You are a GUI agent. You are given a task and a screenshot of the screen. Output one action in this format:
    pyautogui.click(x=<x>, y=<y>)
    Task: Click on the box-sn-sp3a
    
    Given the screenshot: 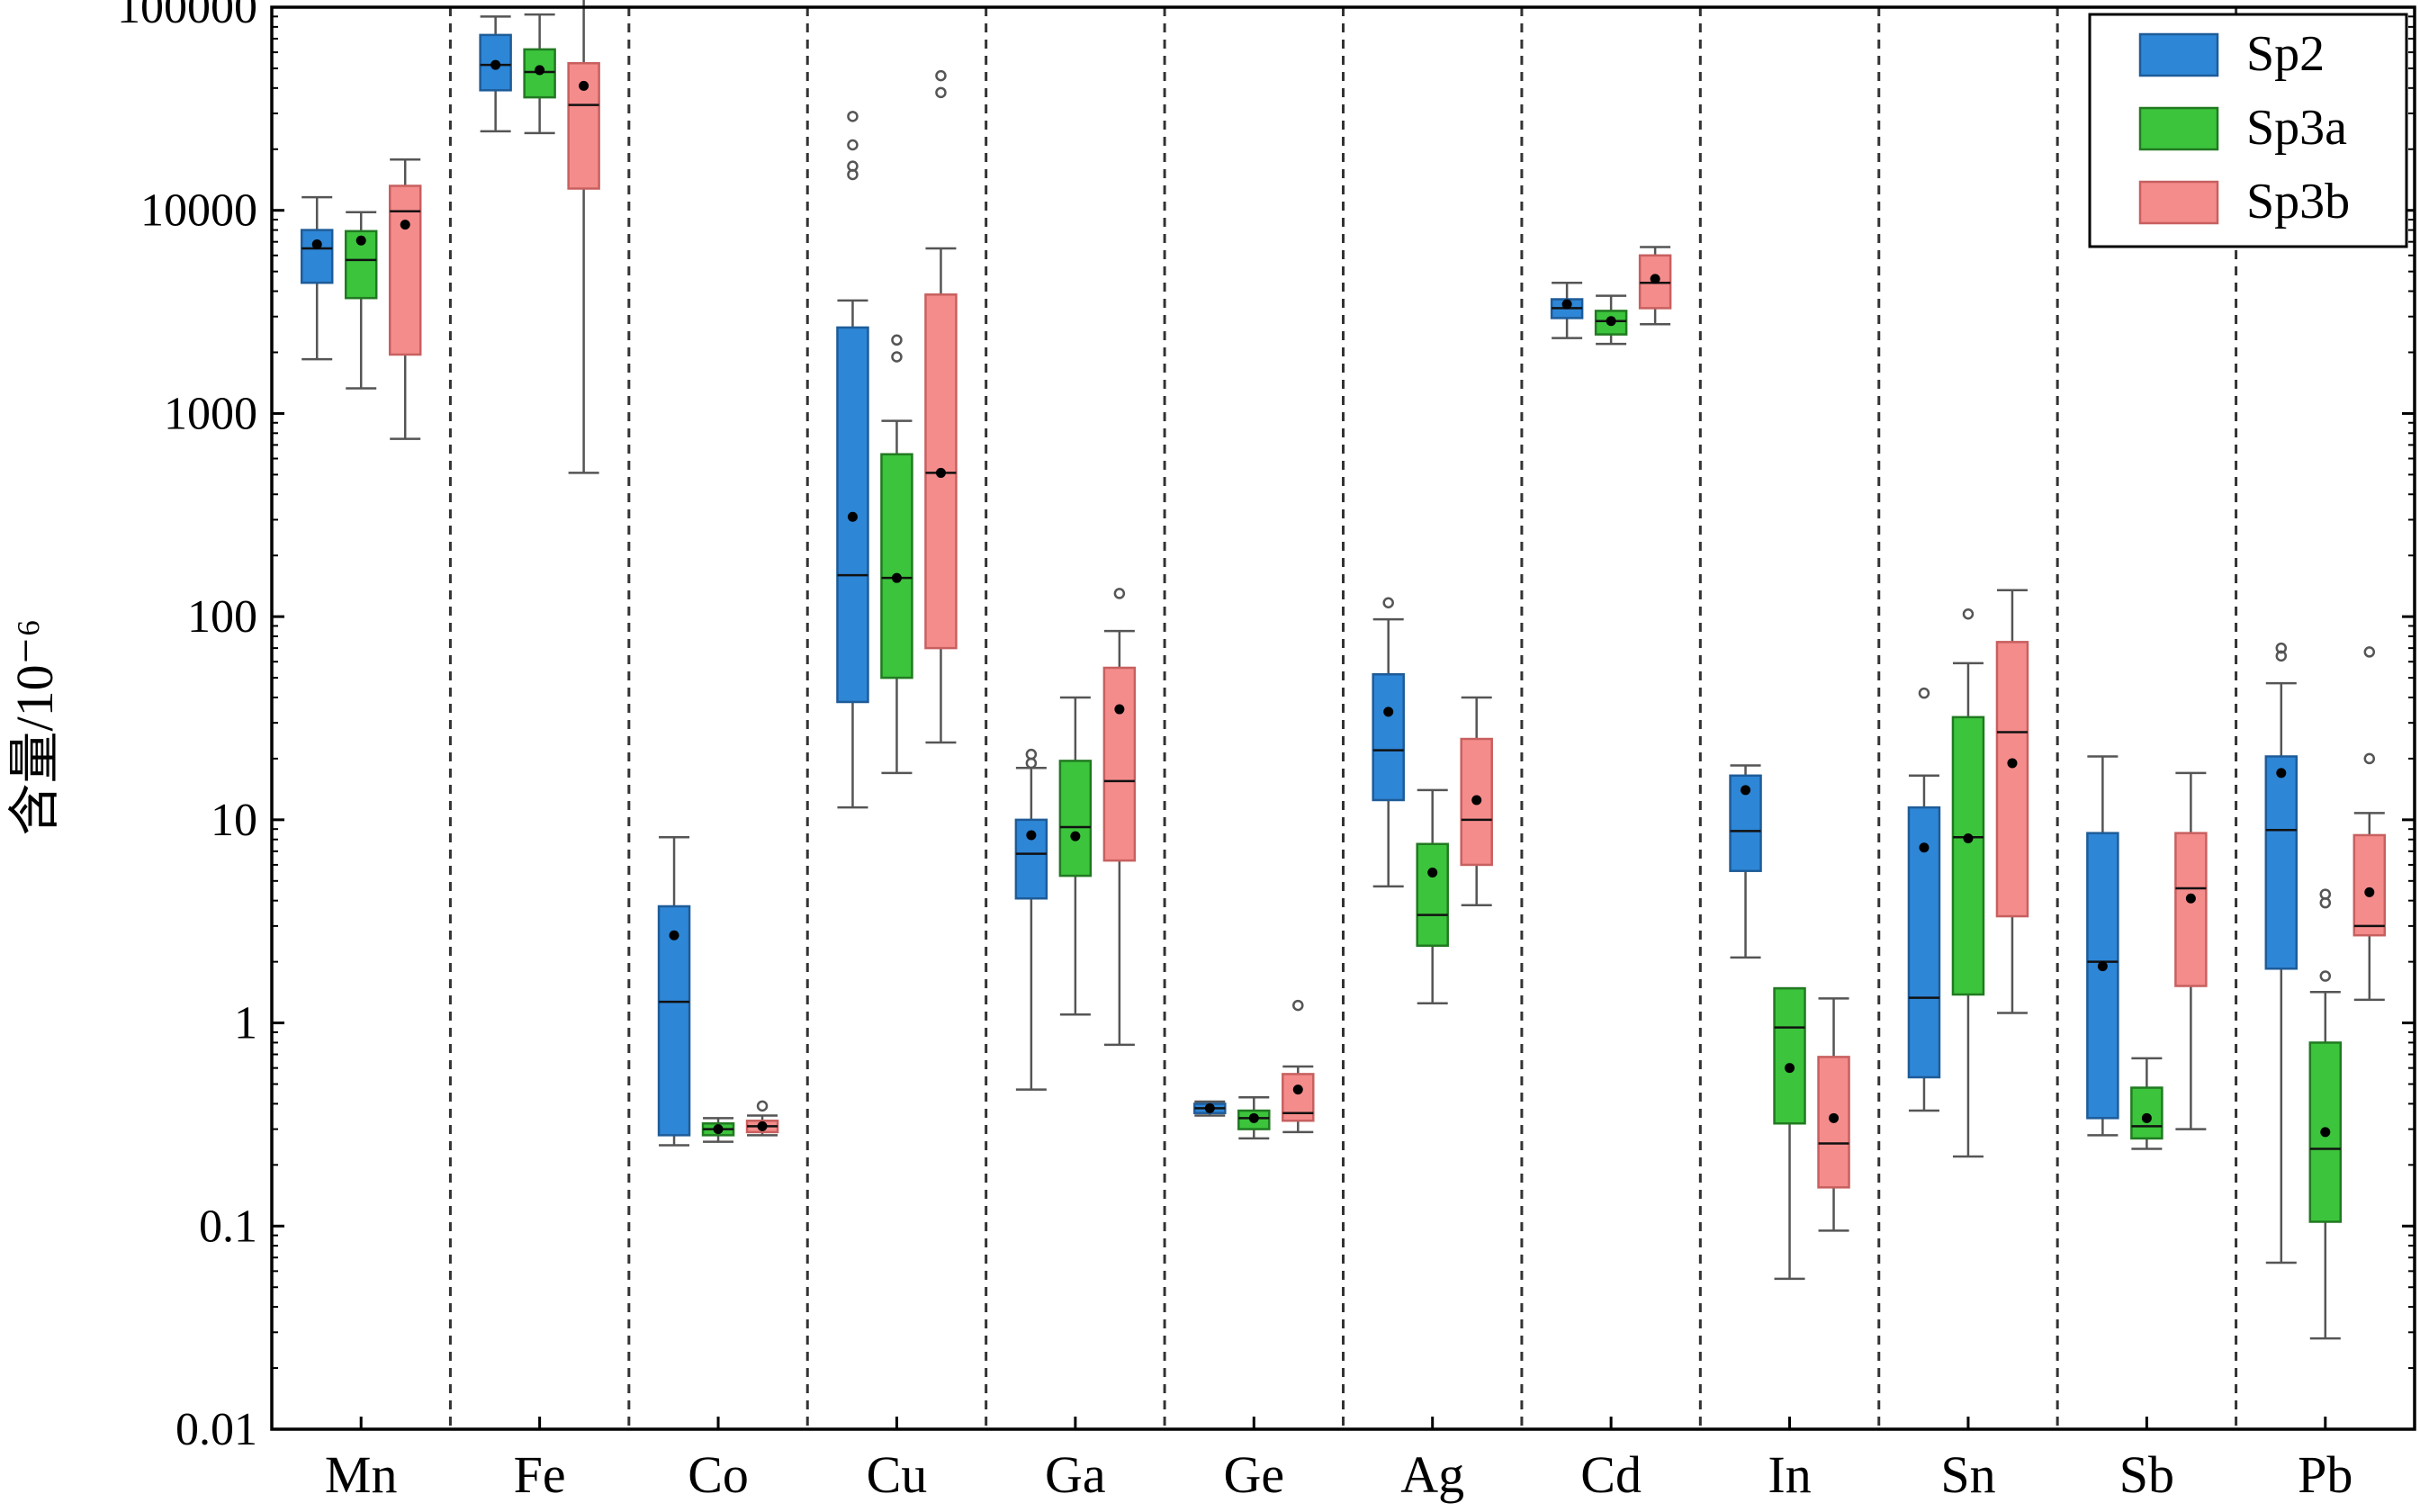 What is the action you would take?
    pyautogui.click(x=1968, y=883)
    